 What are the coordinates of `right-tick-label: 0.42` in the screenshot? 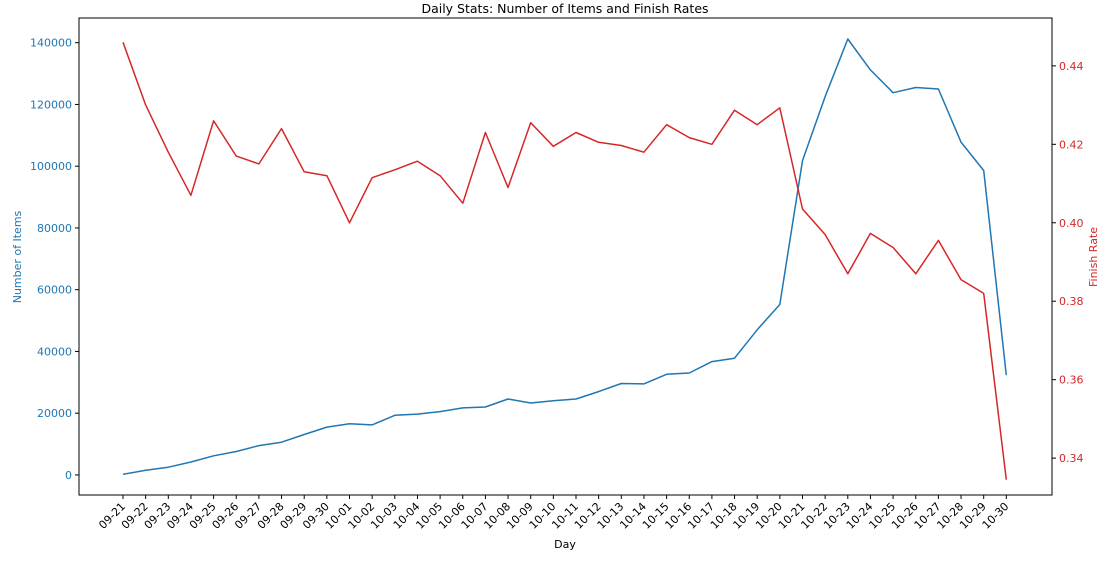 It's located at (1071, 144).